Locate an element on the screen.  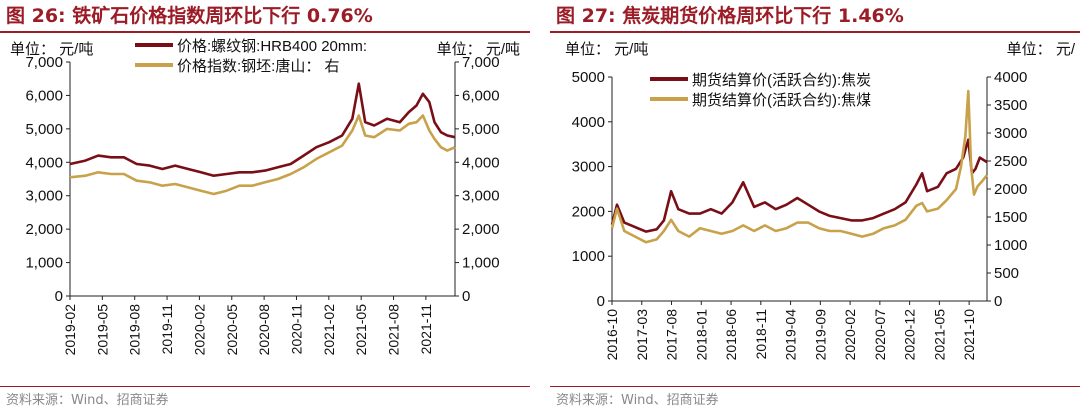
x-tick-label: 2018-06 is located at coordinates (731, 335).